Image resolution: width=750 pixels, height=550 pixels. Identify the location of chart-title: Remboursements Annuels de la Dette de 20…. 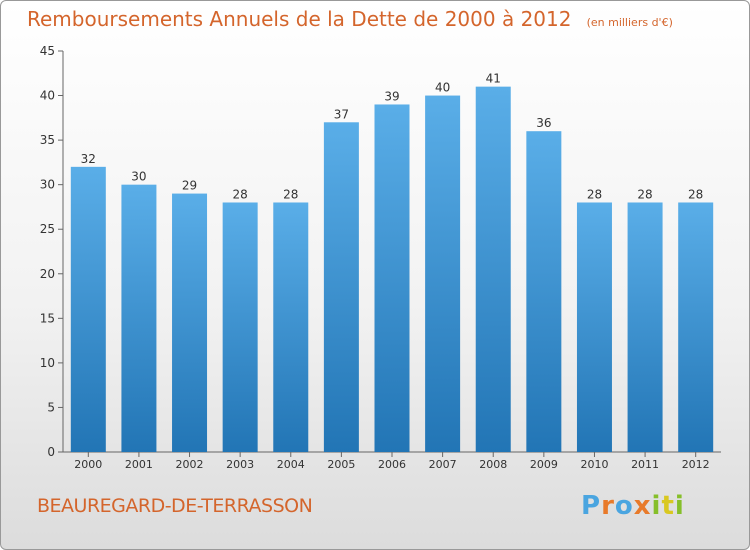
(299, 19).